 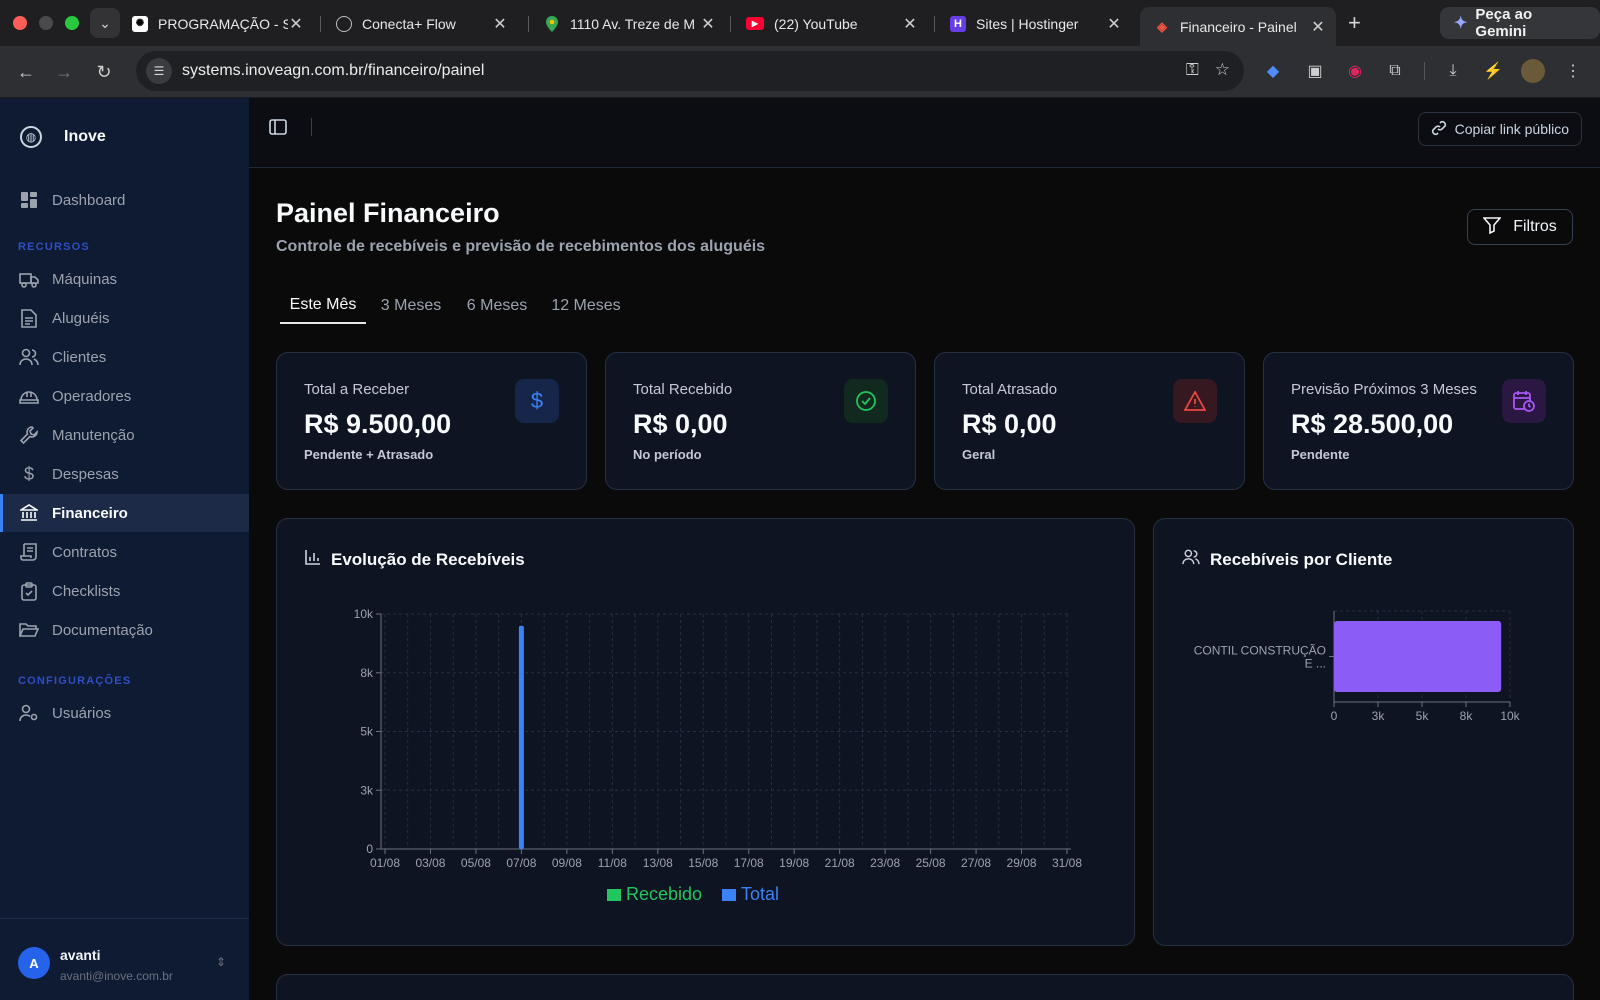 I want to click on sidebar-item-documentacao: Documentação, so click(x=124, y=630).